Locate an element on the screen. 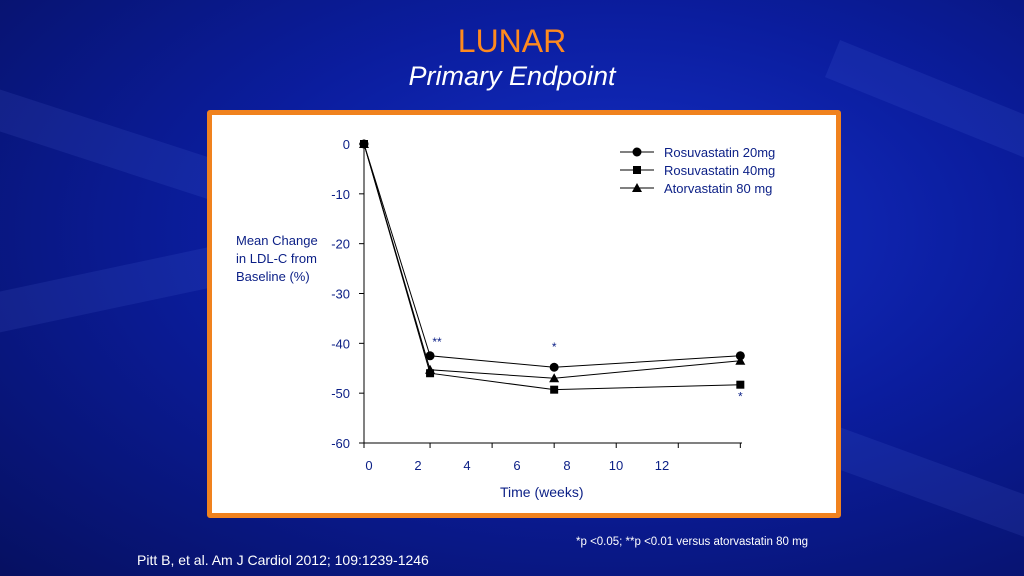 The image size is (1024, 576). legend-marker-square is located at coordinates (637, 170).